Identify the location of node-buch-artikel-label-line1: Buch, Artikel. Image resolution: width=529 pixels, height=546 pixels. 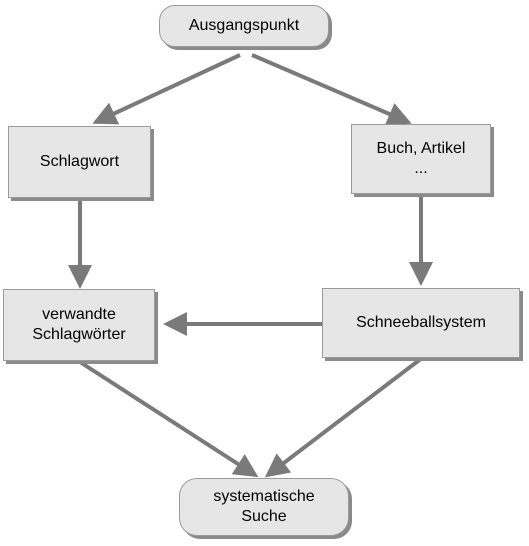
(421, 148).